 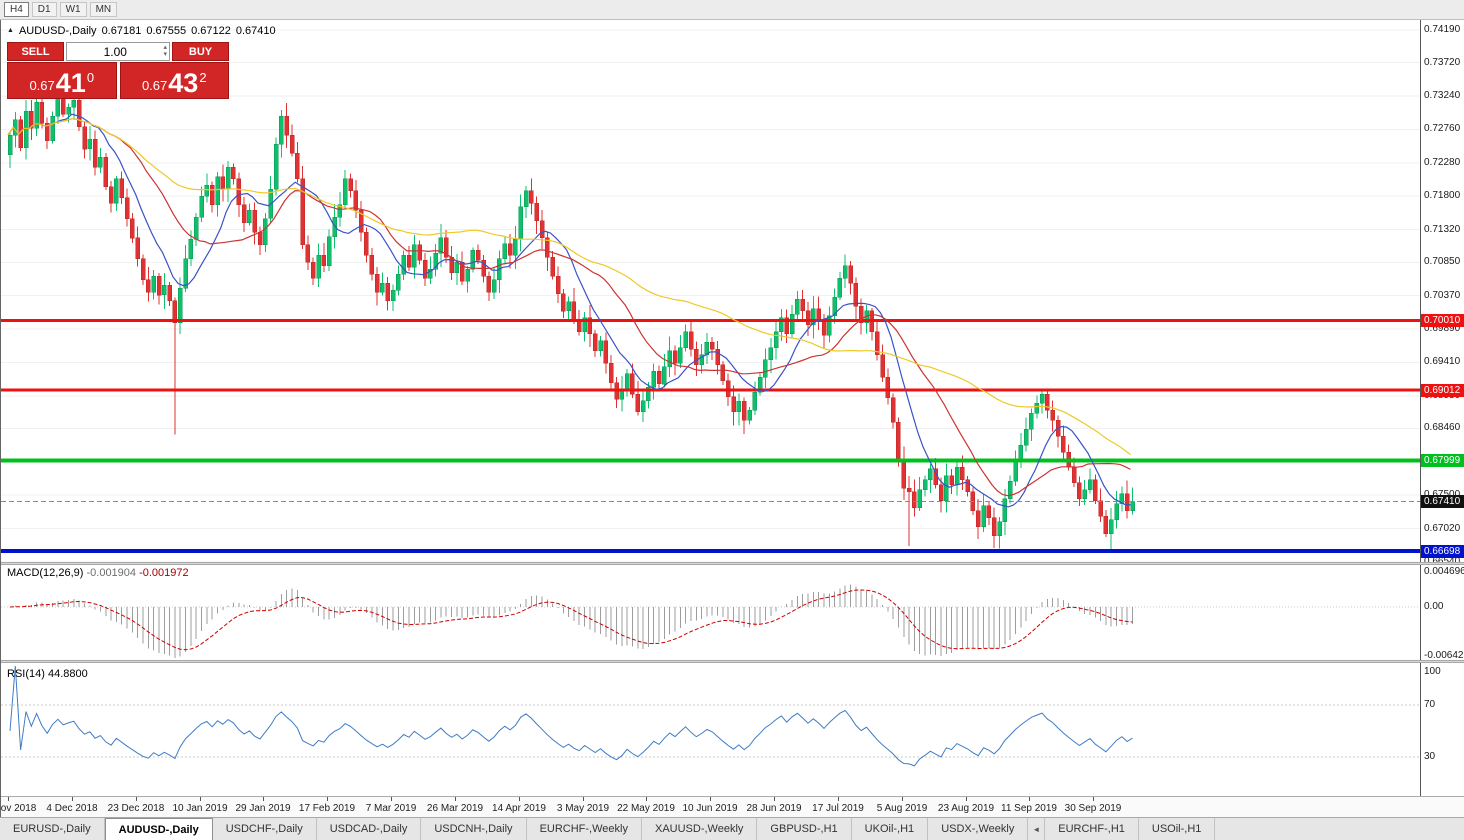 I want to click on chart-tab-usdcnhdaily: USDCNH-,Daily, so click(x=474, y=829).